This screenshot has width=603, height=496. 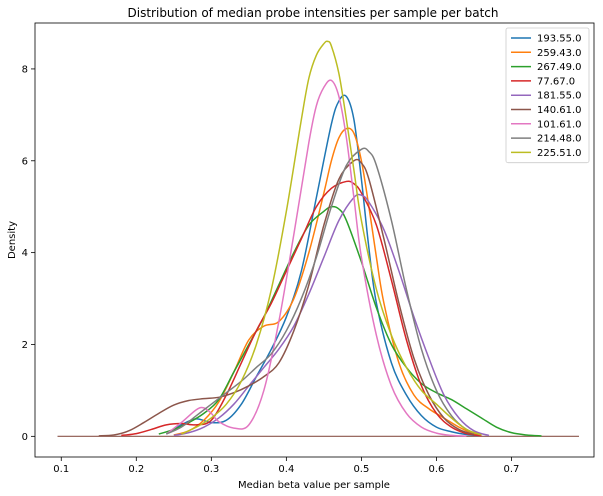 I want to click on x-tick-label: 0.4, so click(x=286, y=469).